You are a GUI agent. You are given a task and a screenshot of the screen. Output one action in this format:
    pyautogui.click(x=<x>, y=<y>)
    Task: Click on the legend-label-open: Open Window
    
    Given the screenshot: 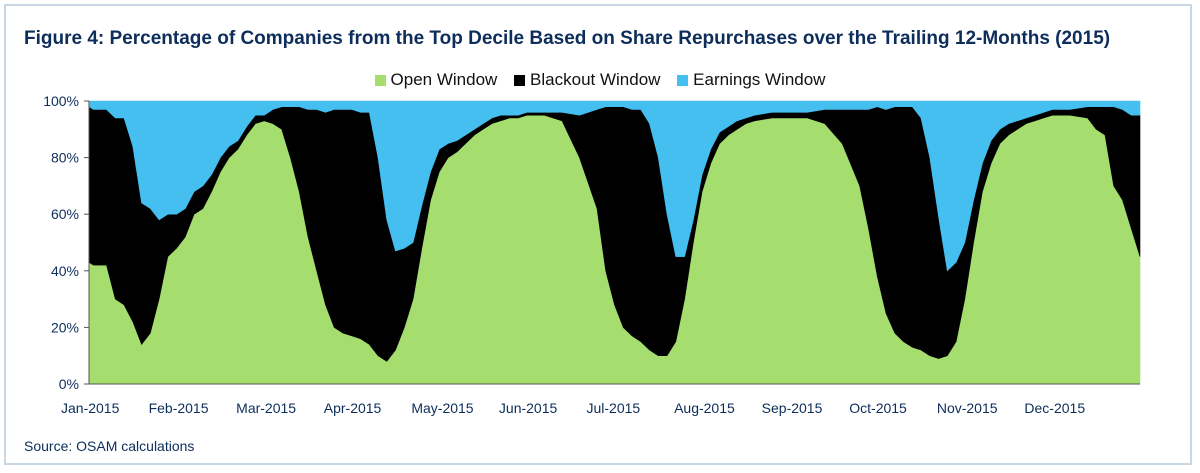 What is the action you would take?
    pyautogui.click(x=444, y=79)
    